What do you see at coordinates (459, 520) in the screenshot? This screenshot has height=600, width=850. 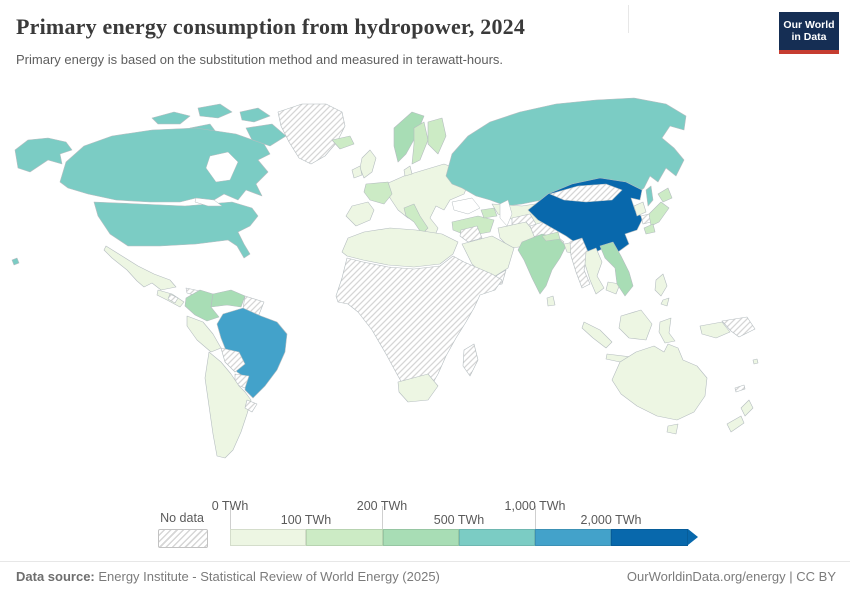 I see `legend-tick-label: 500 TWh` at bounding box center [459, 520].